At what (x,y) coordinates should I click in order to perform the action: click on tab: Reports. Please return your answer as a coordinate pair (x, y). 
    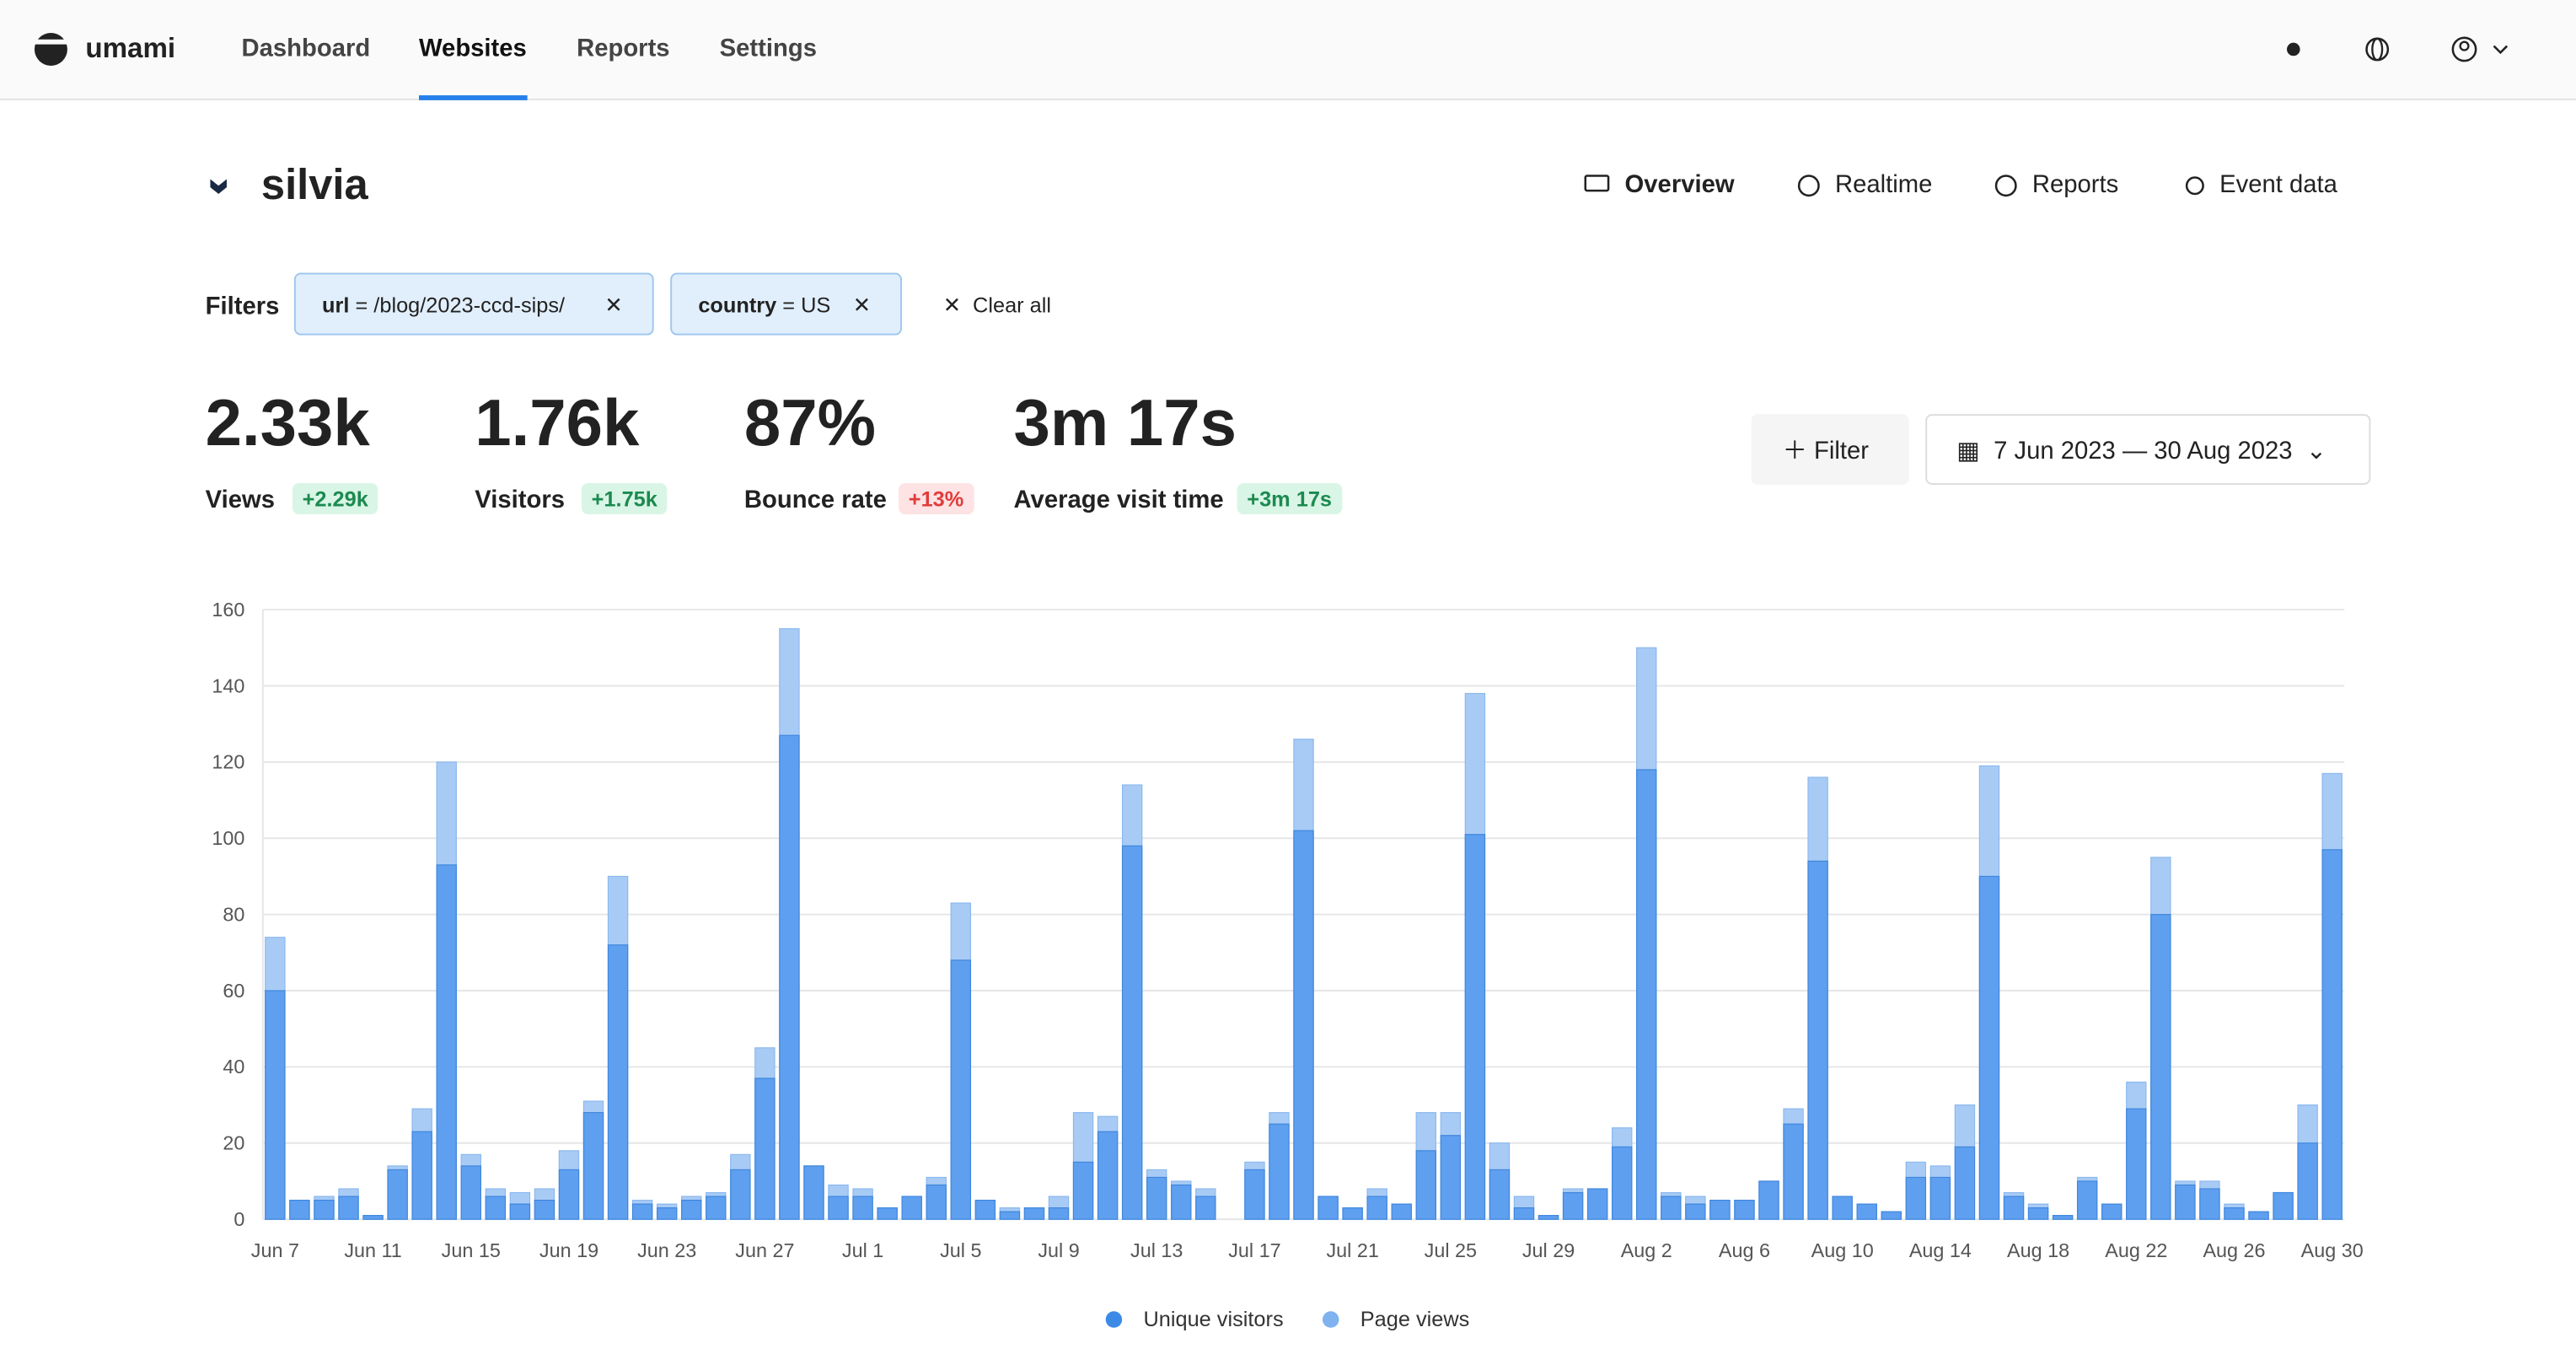
    Looking at the image, I should click on (2075, 184).